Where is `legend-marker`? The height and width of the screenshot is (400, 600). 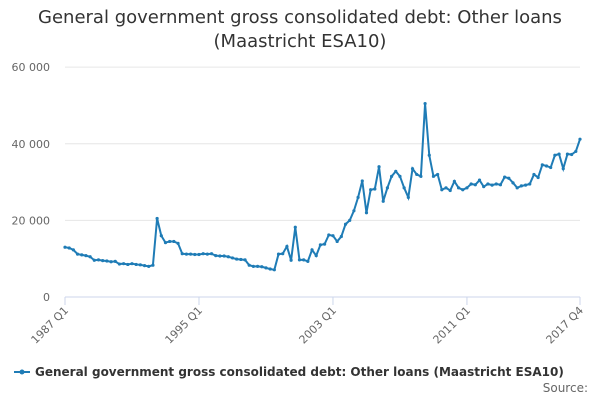 legend-marker is located at coordinates (22, 372).